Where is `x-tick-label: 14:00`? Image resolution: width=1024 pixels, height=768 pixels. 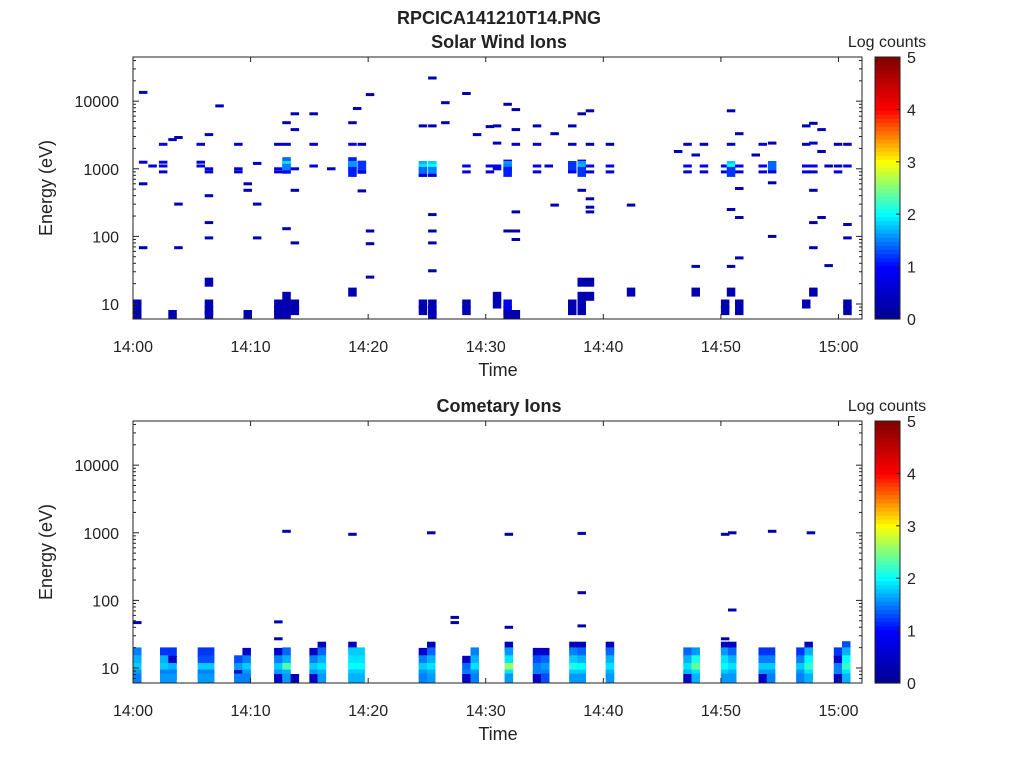 x-tick-label: 14:00 is located at coordinates (133, 711).